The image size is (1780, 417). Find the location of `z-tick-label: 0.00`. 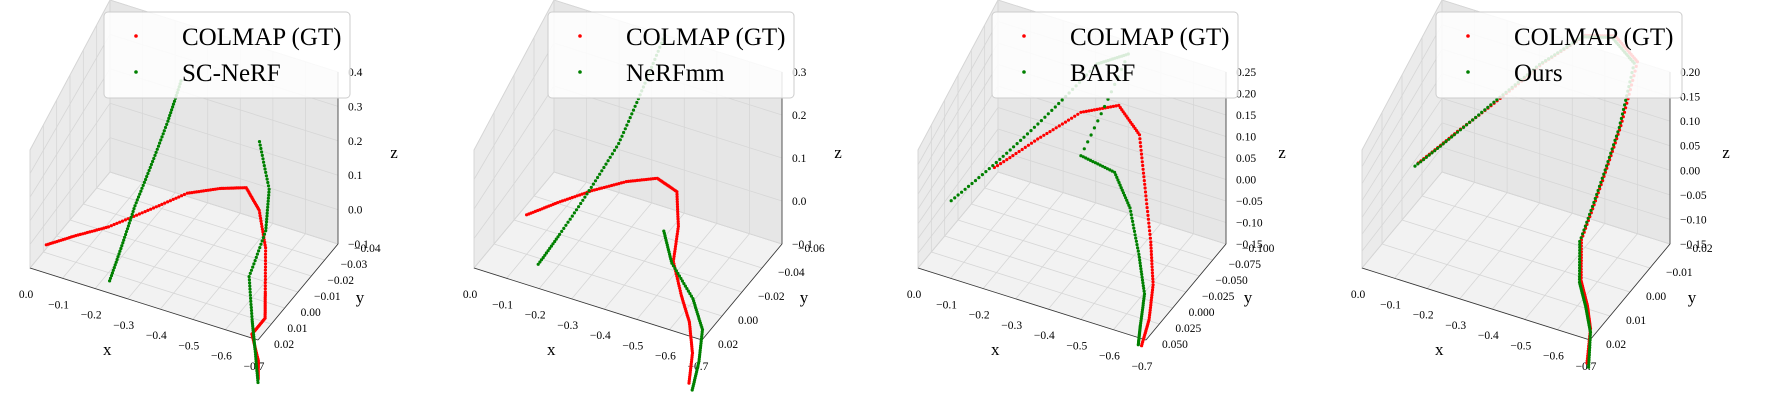

z-tick-label: 0.00 is located at coordinates (1690, 171).